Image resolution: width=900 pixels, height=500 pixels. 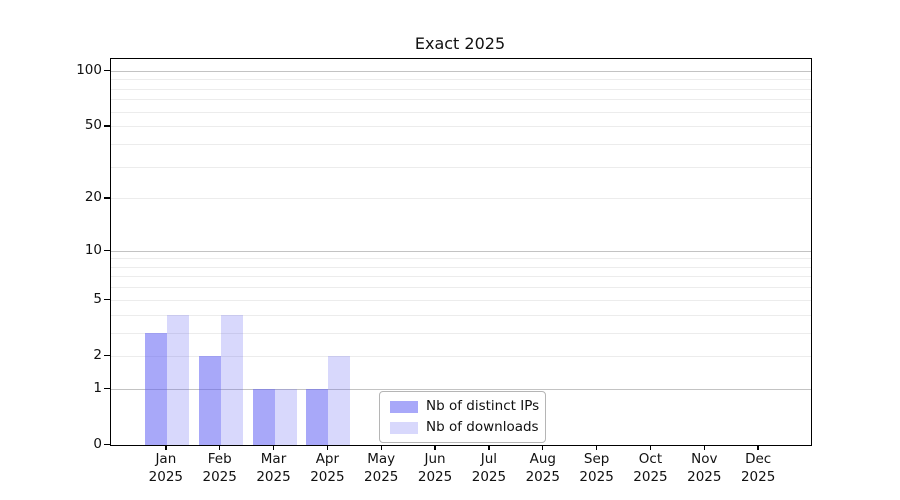 I want to click on legend-item-downloads: Nb of downloads, so click(x=464, y=427).